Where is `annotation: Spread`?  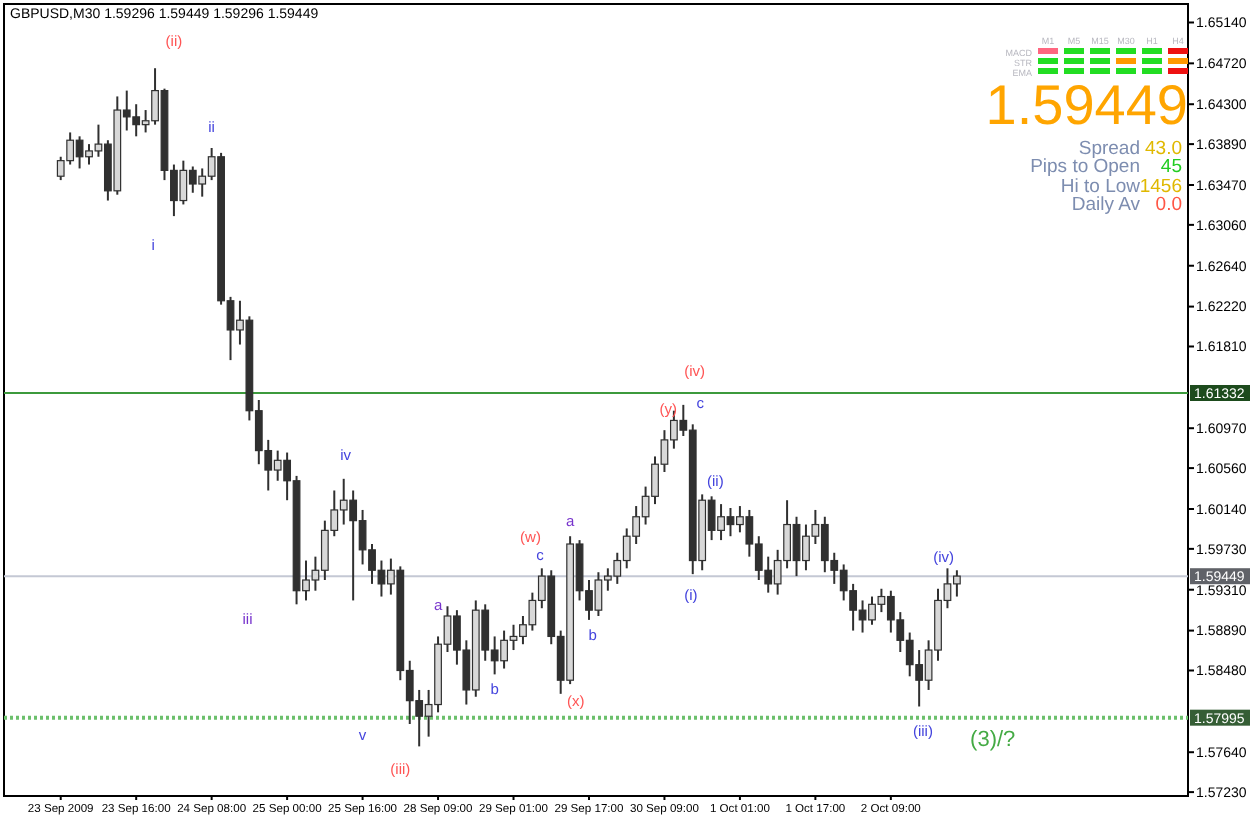
annotation: Spread is located at coordinates (1109, 149).